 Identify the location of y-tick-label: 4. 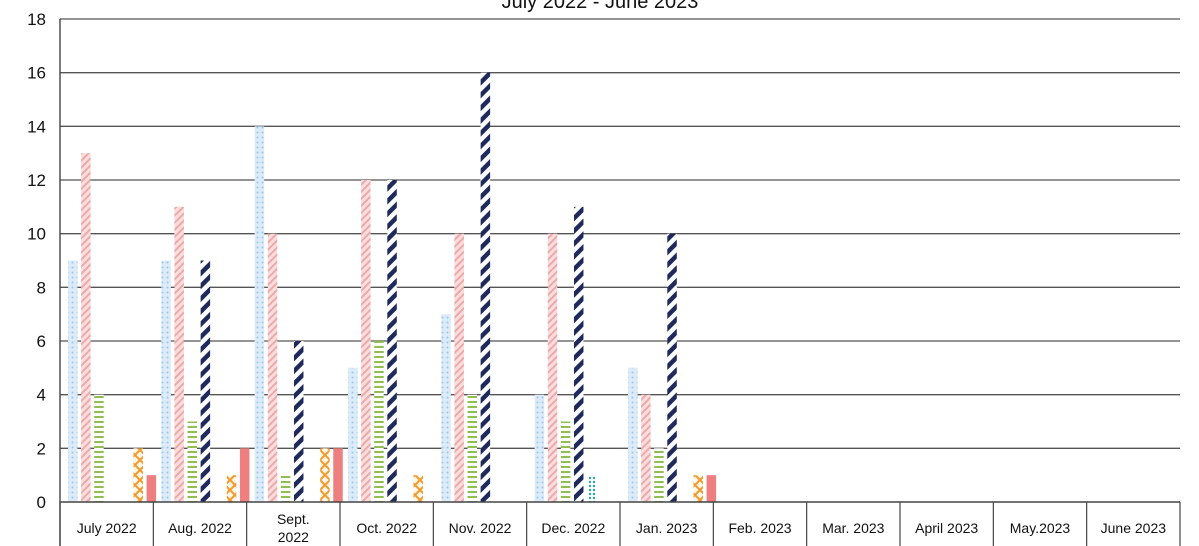
(41, 395).